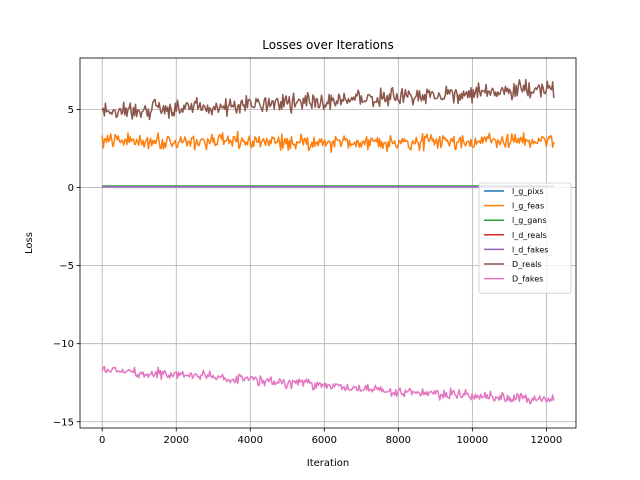 The height and width of the screenshot is (480, 640). Describe the element at coordinates (328, 385) in the screenshot. I see `series-line-D-fakes` at that location.